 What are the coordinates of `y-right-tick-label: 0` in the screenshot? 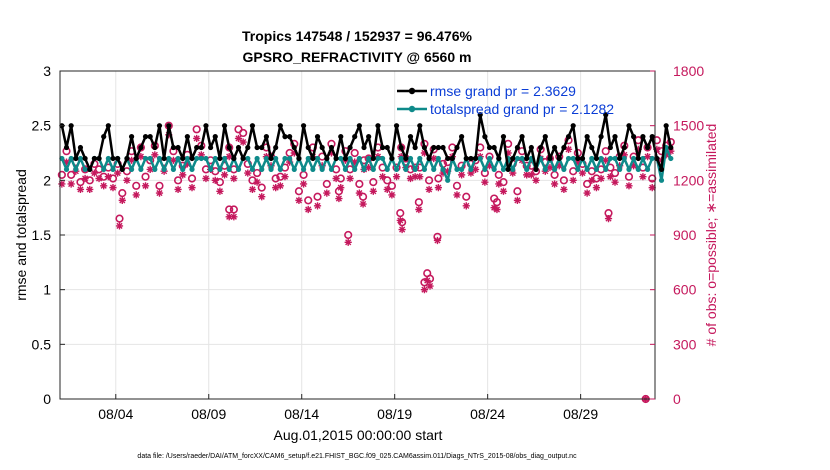 It's located at (677, 399).